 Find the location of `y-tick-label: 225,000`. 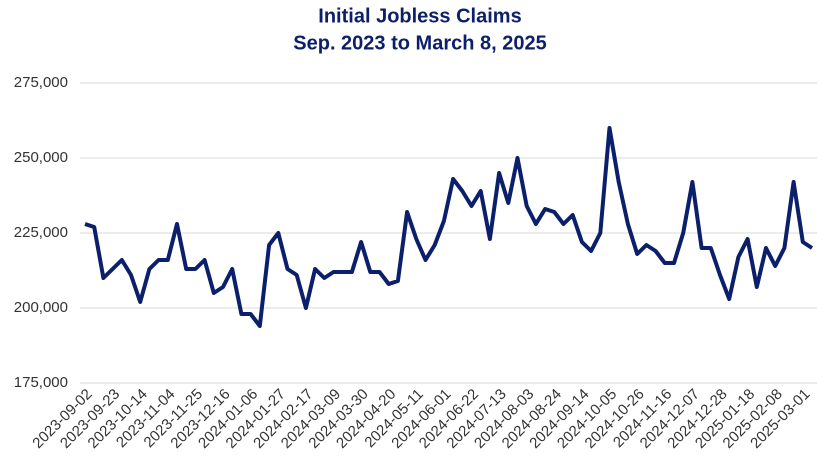

y-tick-label: 225,000 is located at coordinates (41, 232).